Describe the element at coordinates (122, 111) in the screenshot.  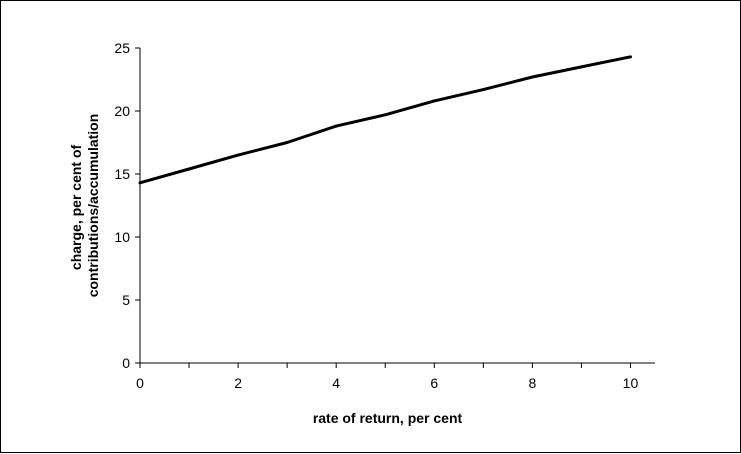
I see `y-tick-label: 20` at that location.